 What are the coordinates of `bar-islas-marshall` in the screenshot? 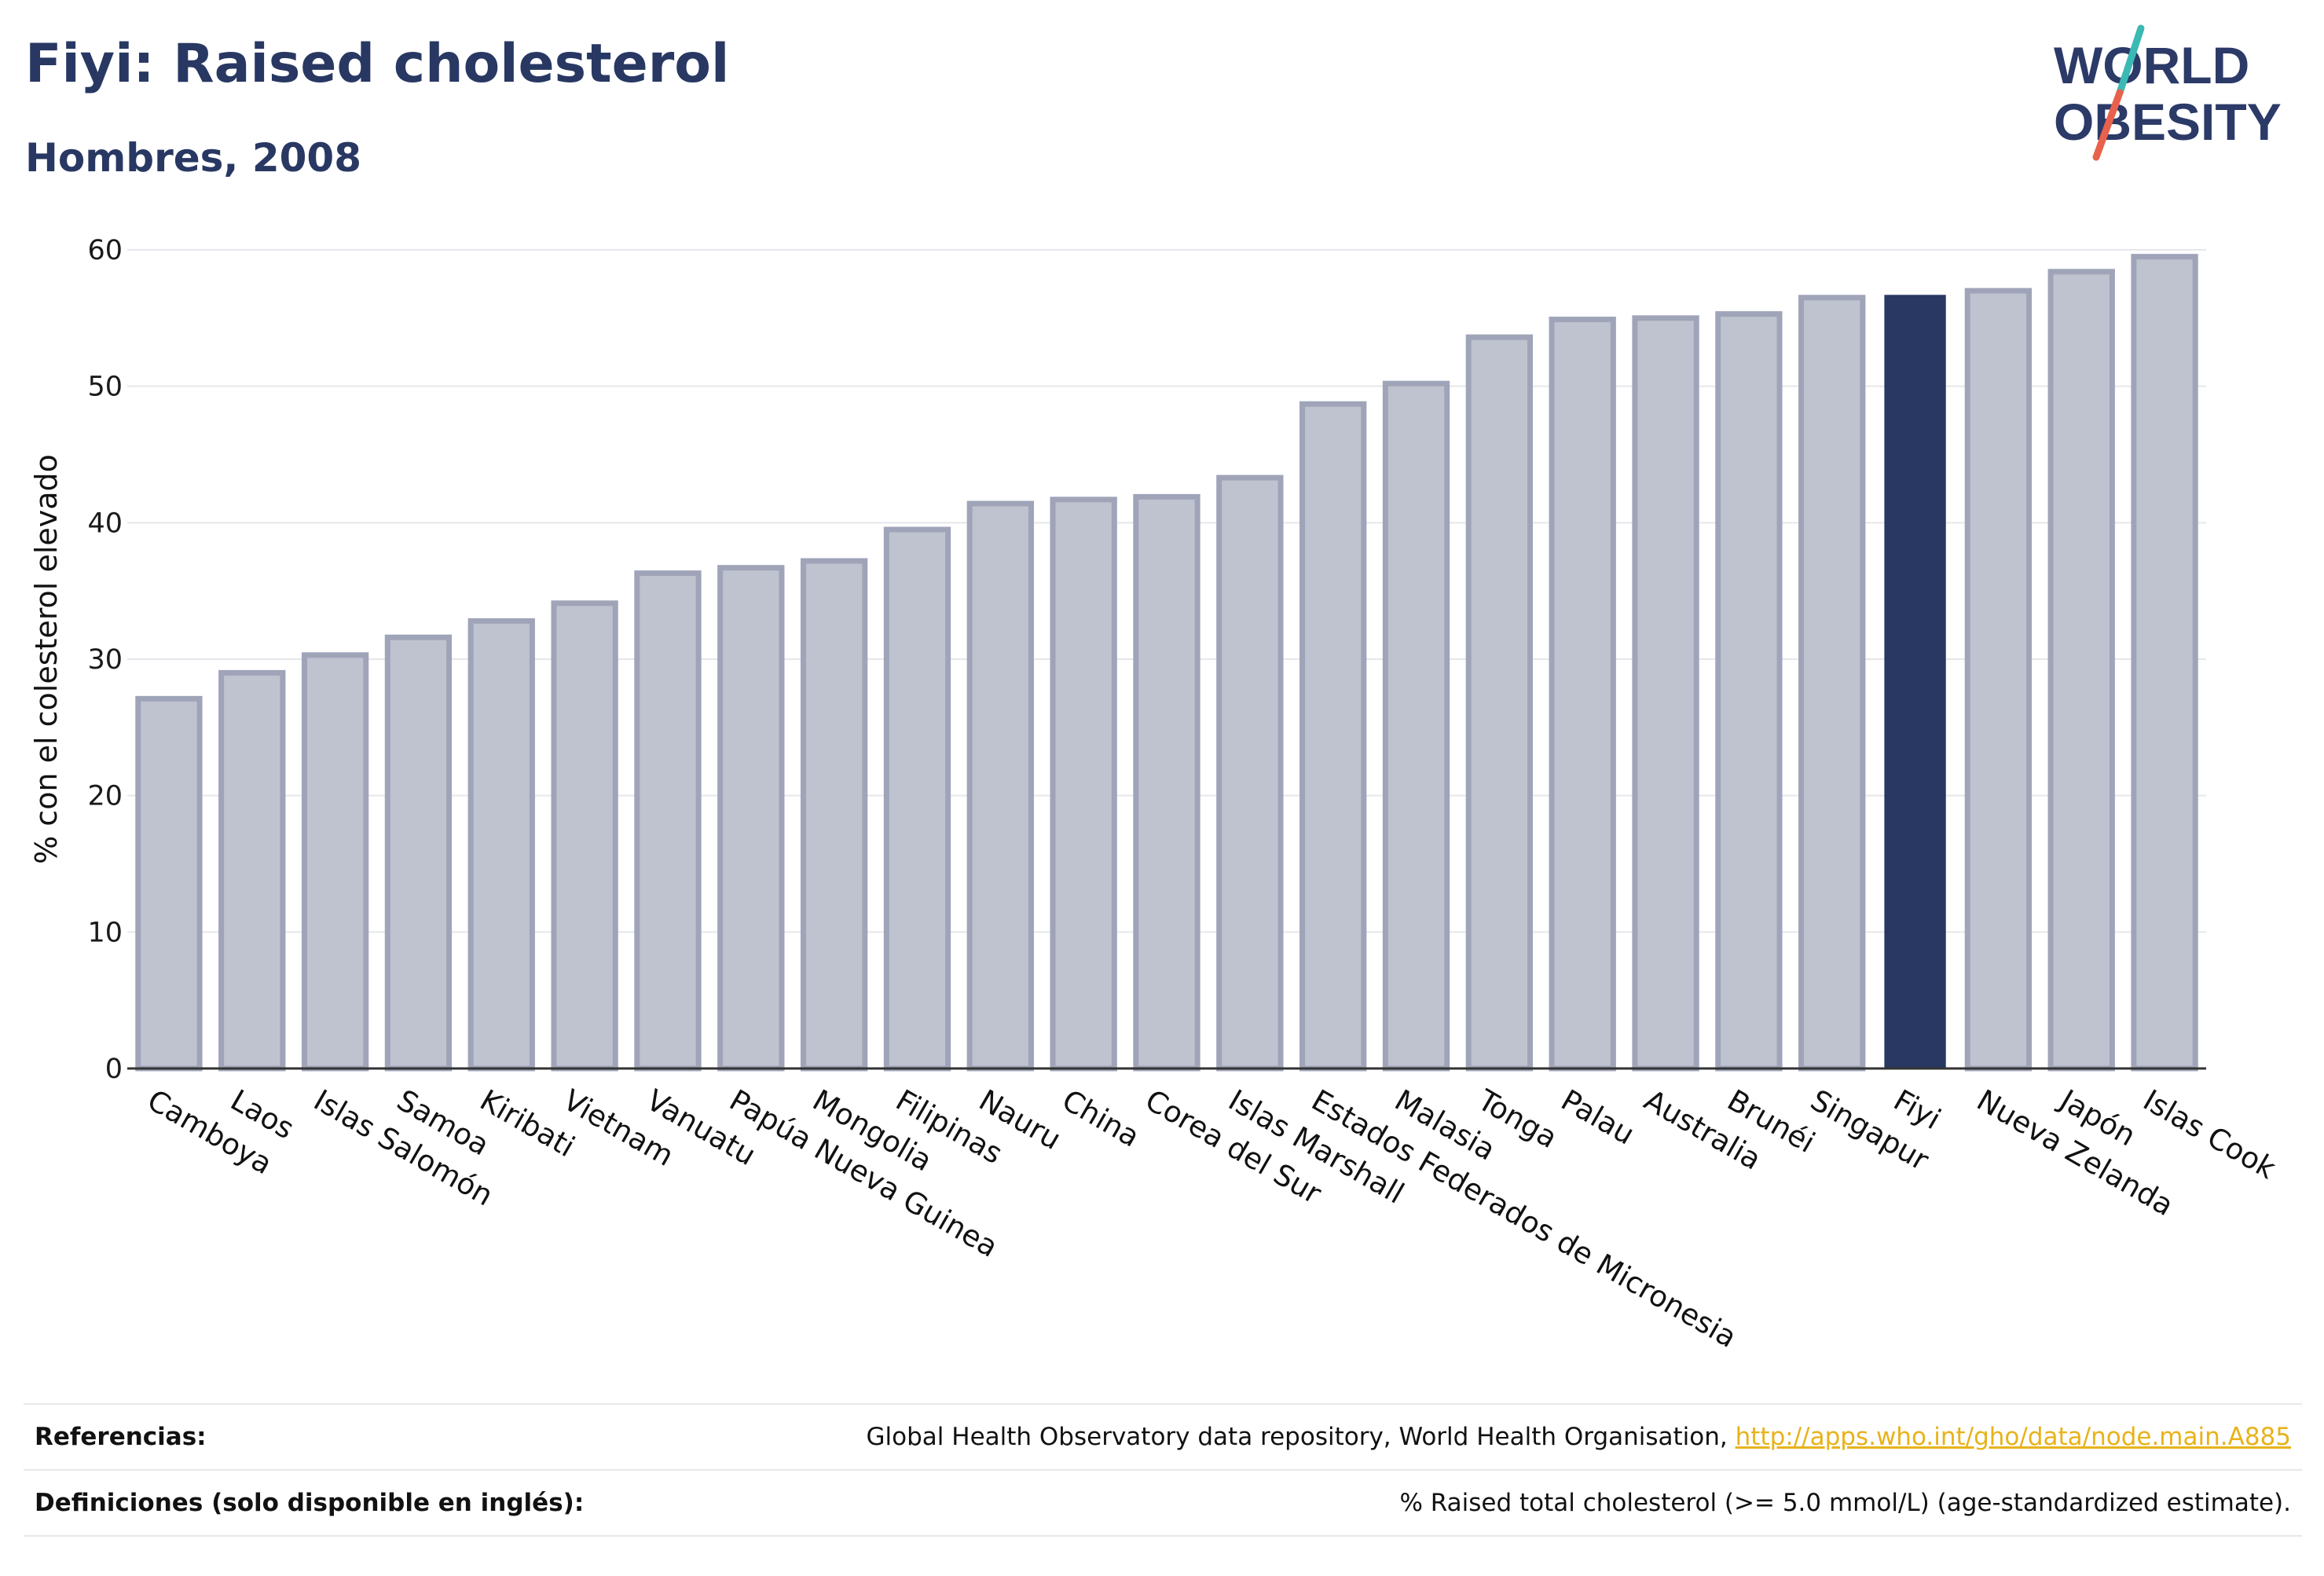 It's located at (1250, 773).